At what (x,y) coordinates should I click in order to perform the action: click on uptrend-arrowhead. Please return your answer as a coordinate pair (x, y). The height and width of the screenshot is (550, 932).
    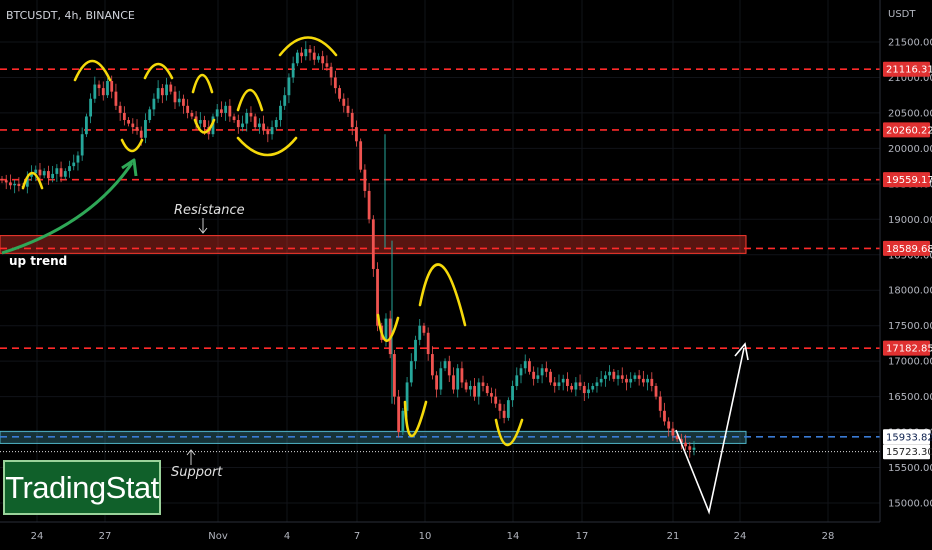
    Looking at the image, I should click on (129, 167).